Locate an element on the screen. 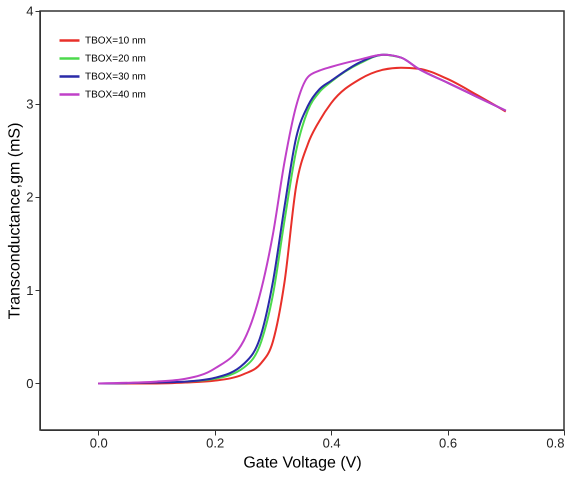 This screenshot has width=582, height=483. x-axis-title: Gate Voltage (V) is located at coordinates (302, 463).